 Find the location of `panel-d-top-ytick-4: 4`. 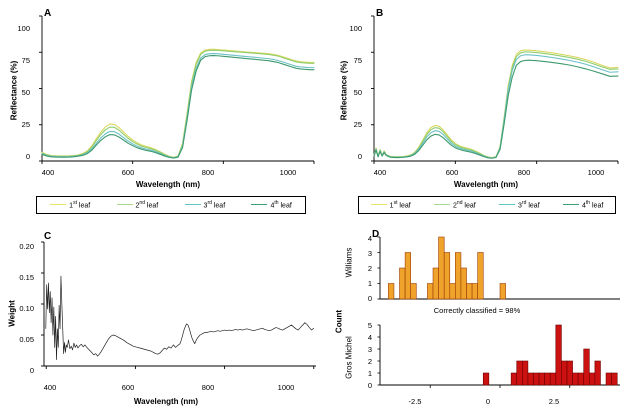

panel-d-top-ytick-4: 4 is located at coordinates (369, 238).